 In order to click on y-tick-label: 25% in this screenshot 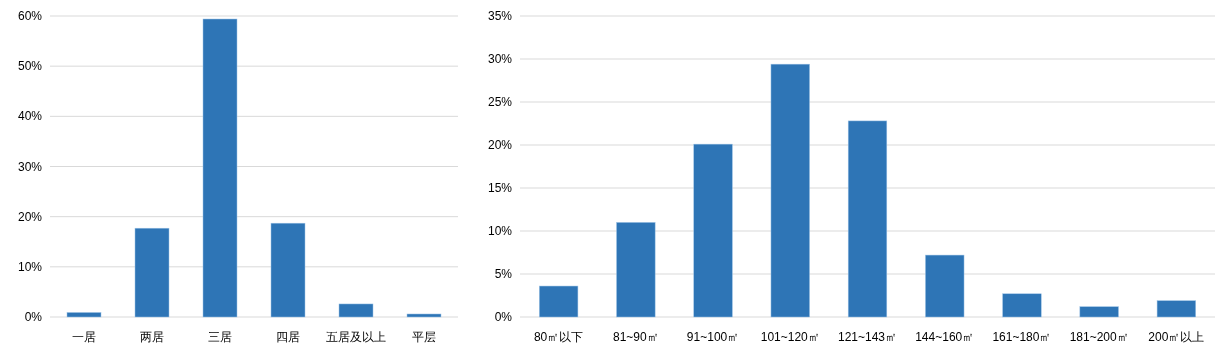, I will do `click(500, 102)`.